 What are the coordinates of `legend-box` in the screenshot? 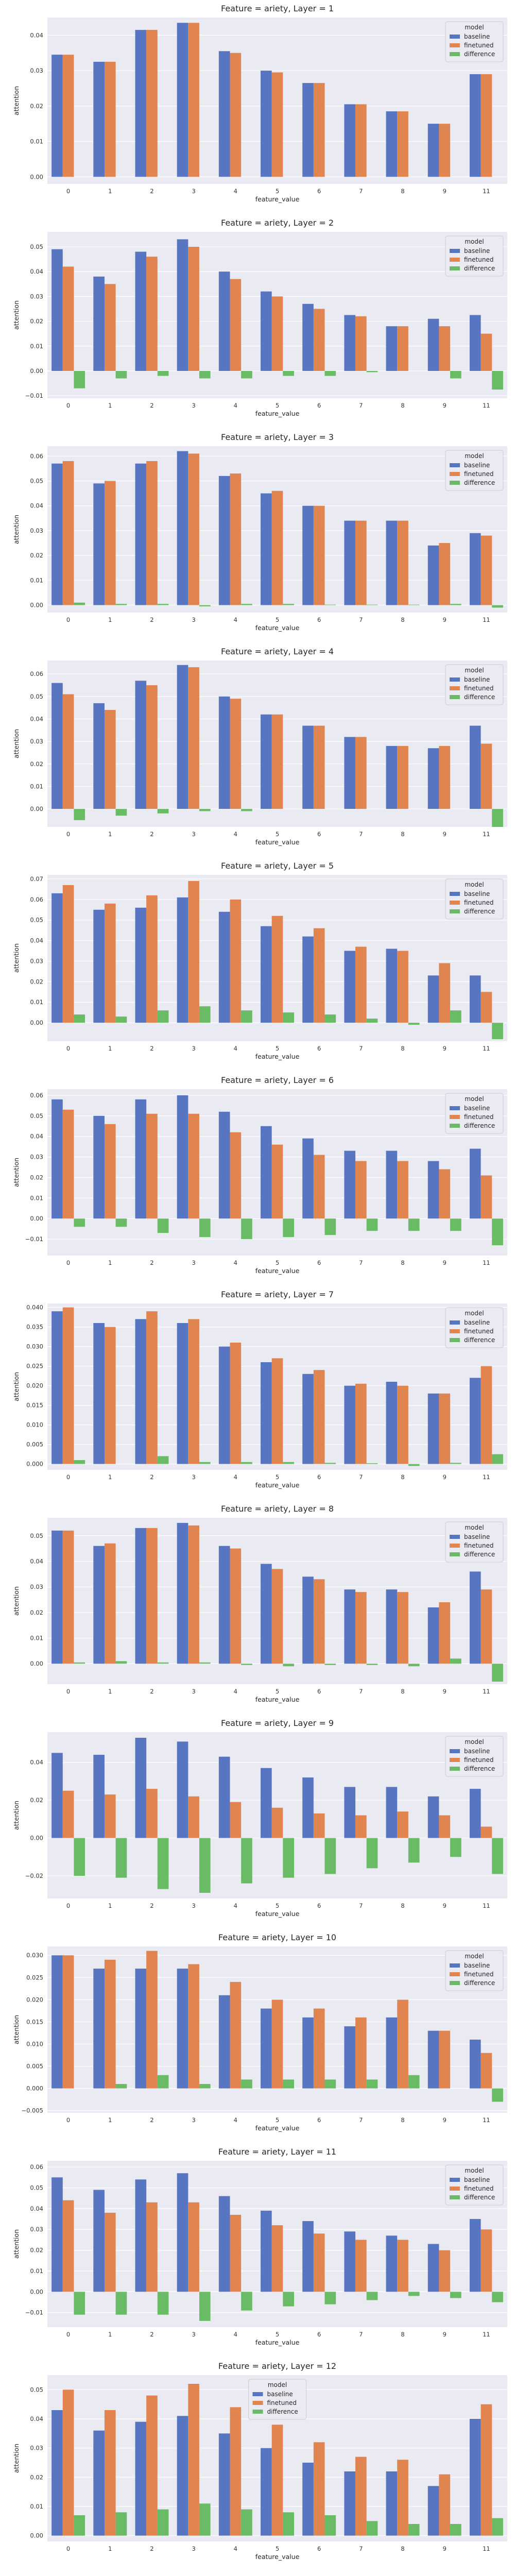 It's located at (475, 1542).